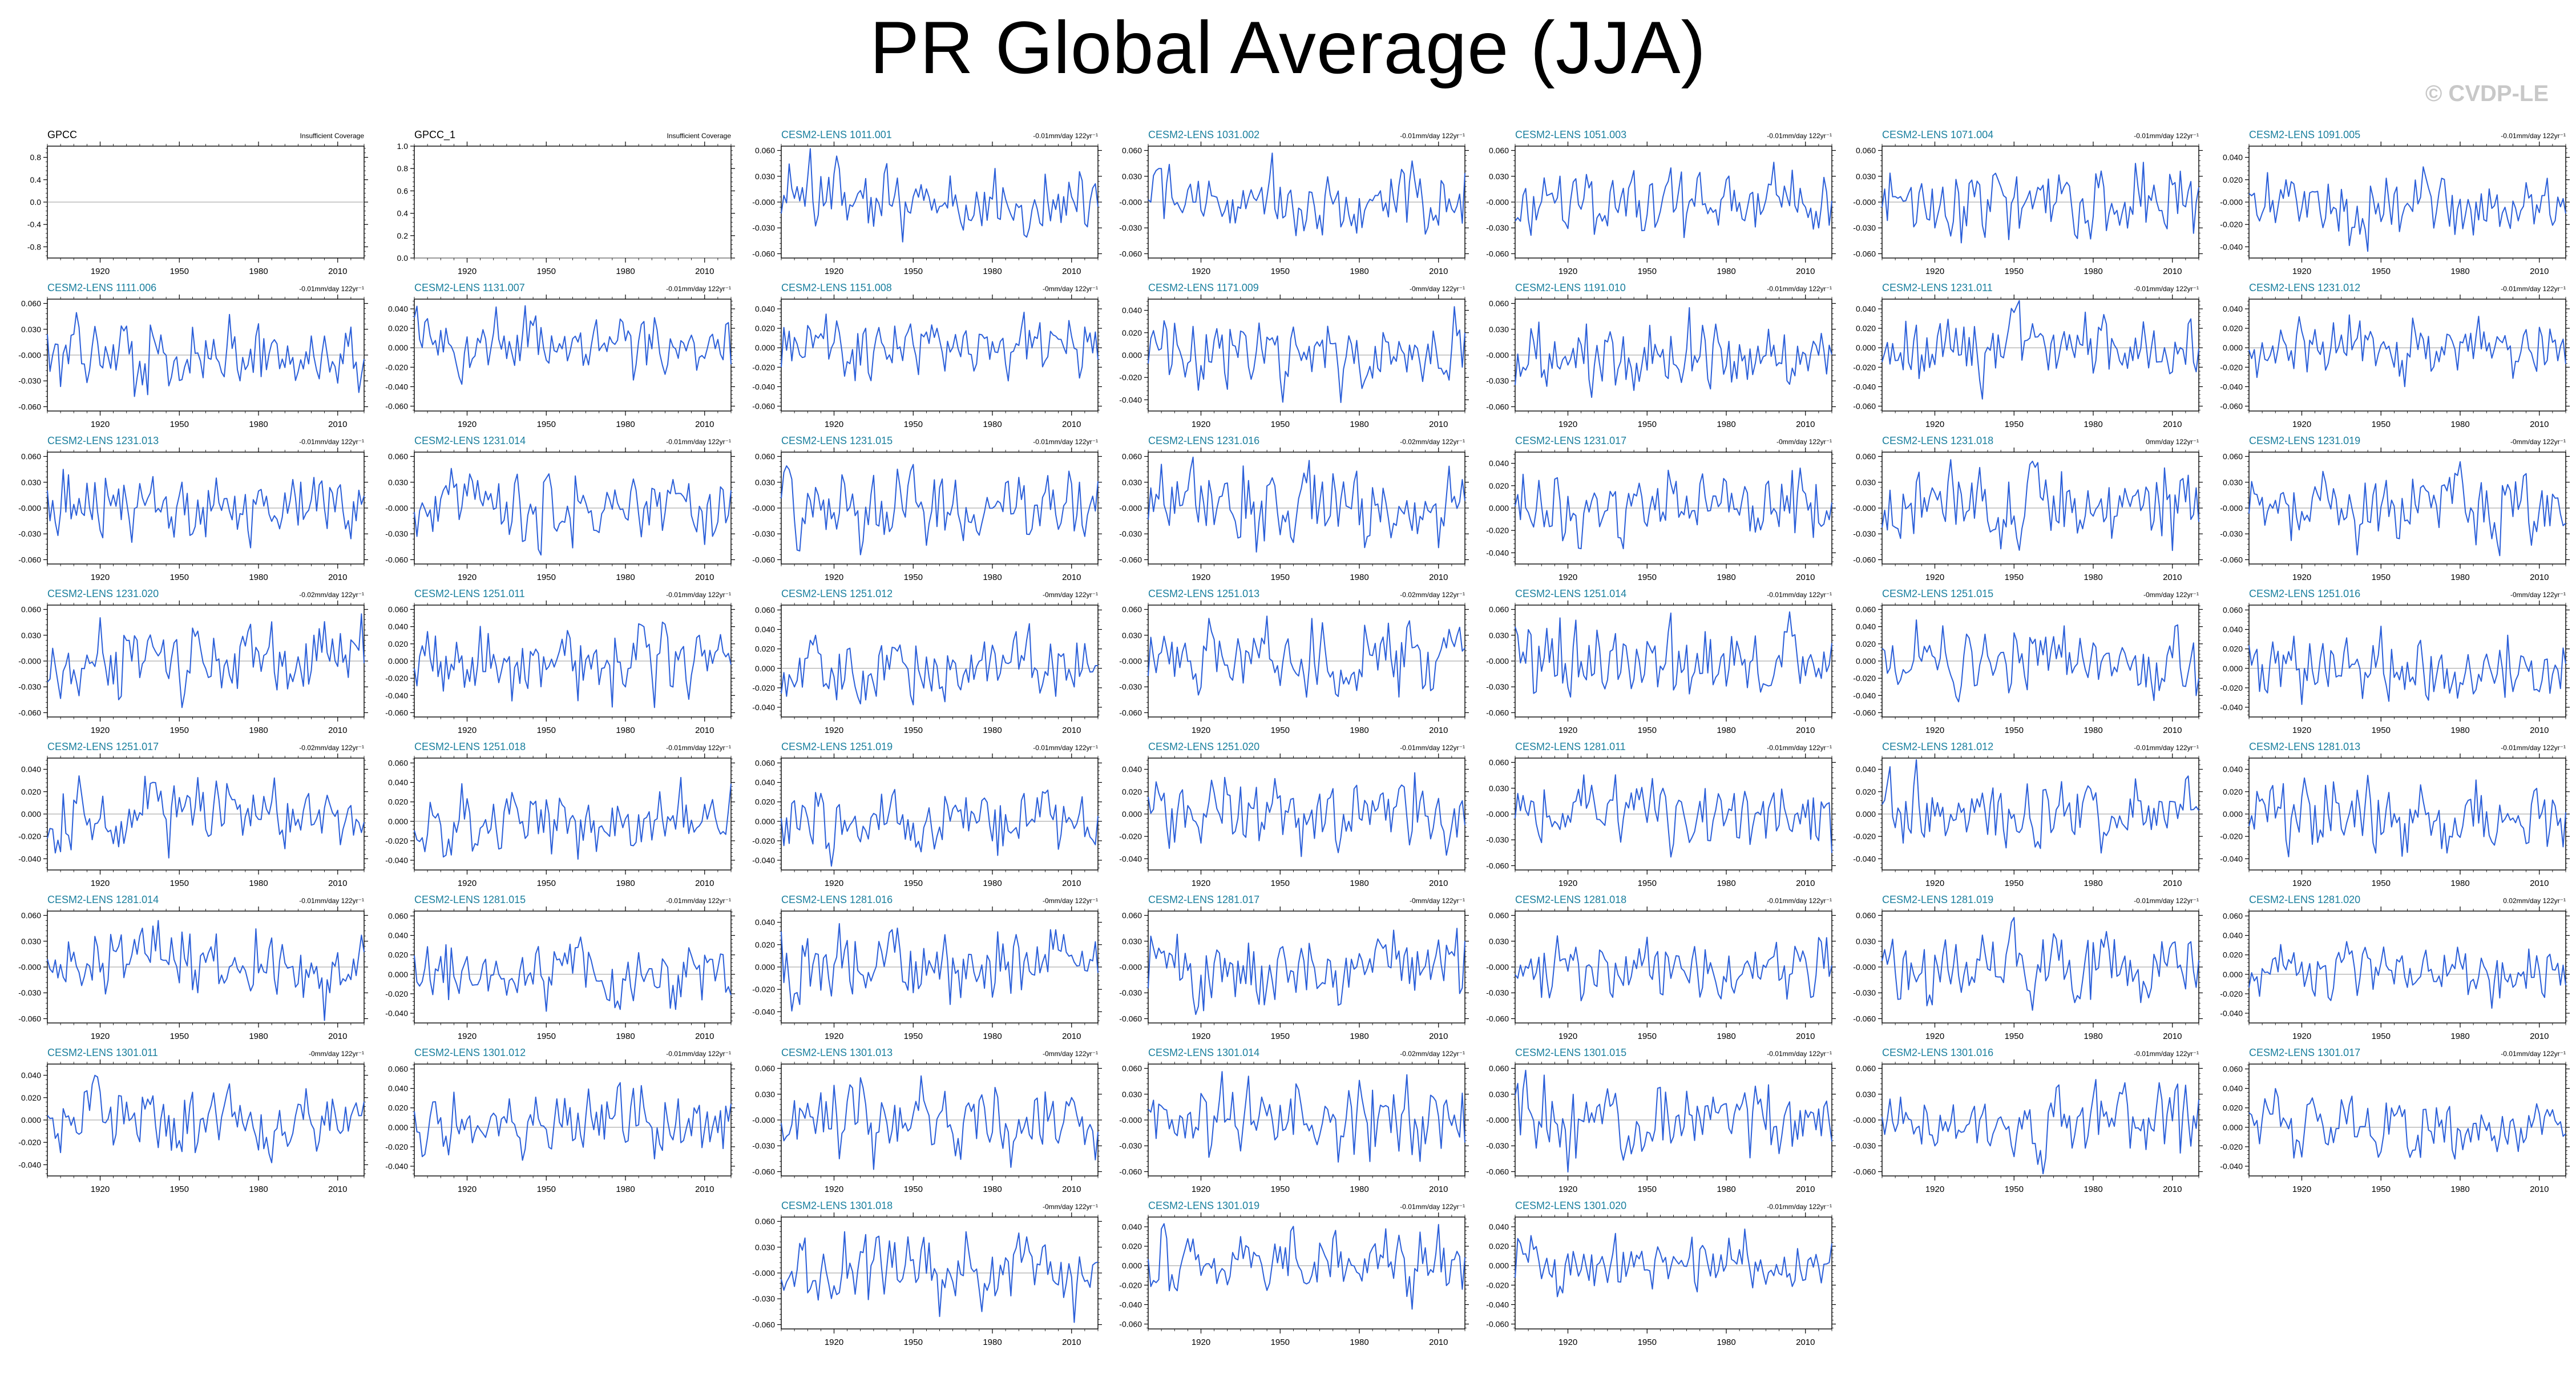  I want to click on y-tick-label: 0.8, so click(403, 168).